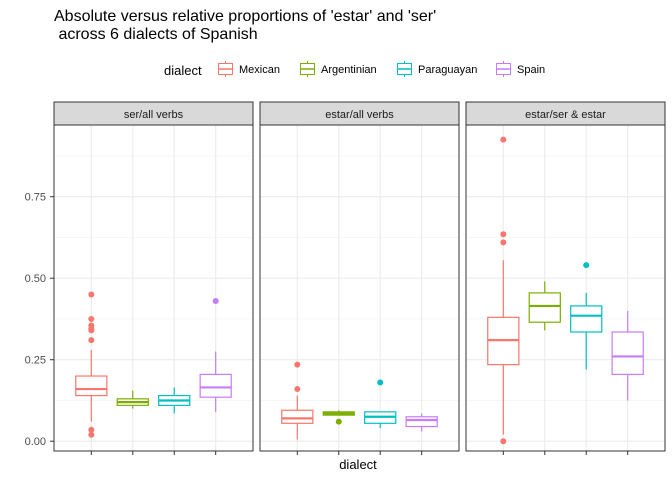 The width and height of the screenshot is (672, 480). Describe the element at coordinates (531, 70) in the screenshot. I see `legend-label-spain: Spain` at that location.